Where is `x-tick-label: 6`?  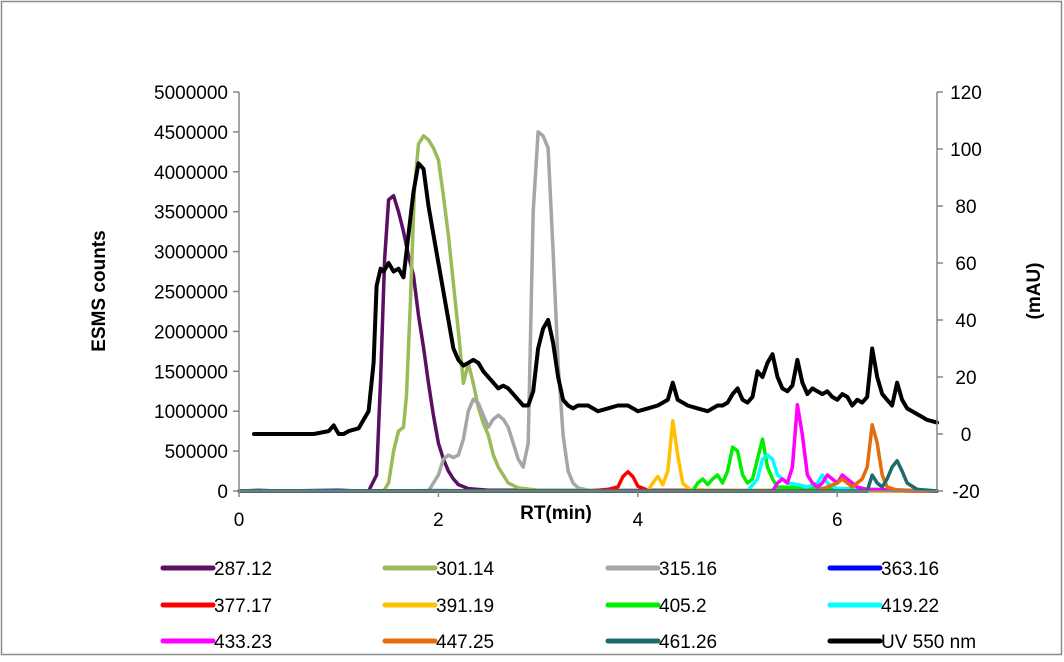
x-tick-label: 6 is located at coordinates (837, 520).